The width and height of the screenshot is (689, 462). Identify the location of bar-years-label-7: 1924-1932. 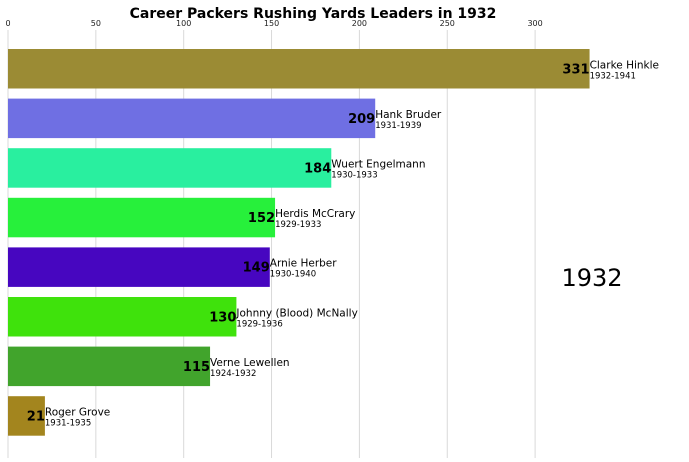
(233, 374).